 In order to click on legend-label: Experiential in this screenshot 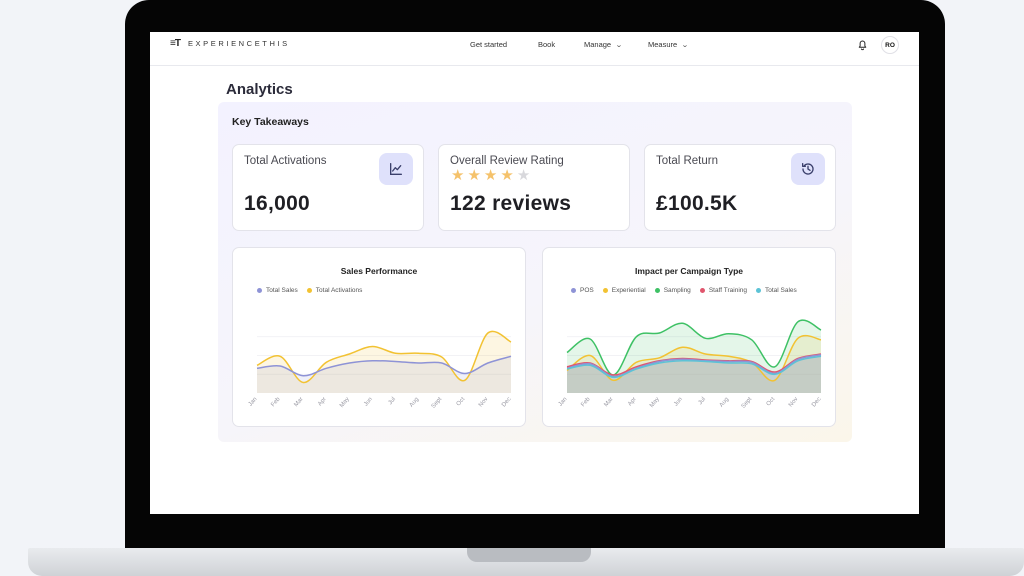, I will do `click(628, 290)`.